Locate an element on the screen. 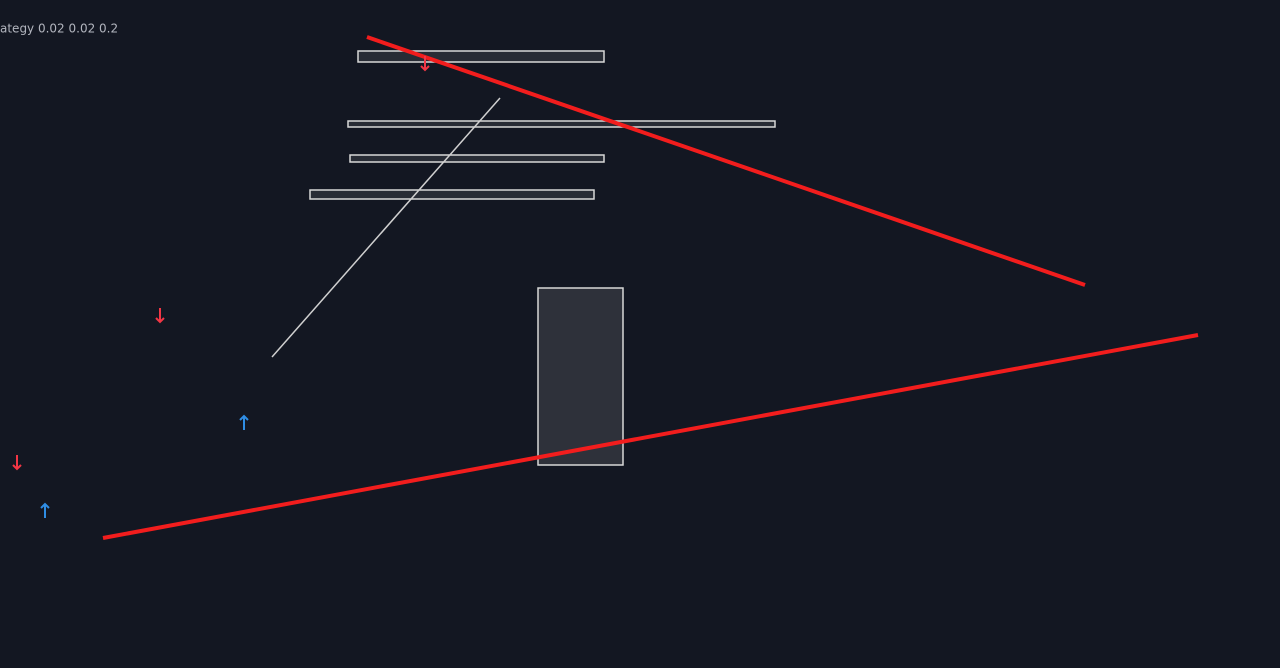  indicator-legend: ategy 0.02 0.02 0.2 is located at coordinates (59, 29).